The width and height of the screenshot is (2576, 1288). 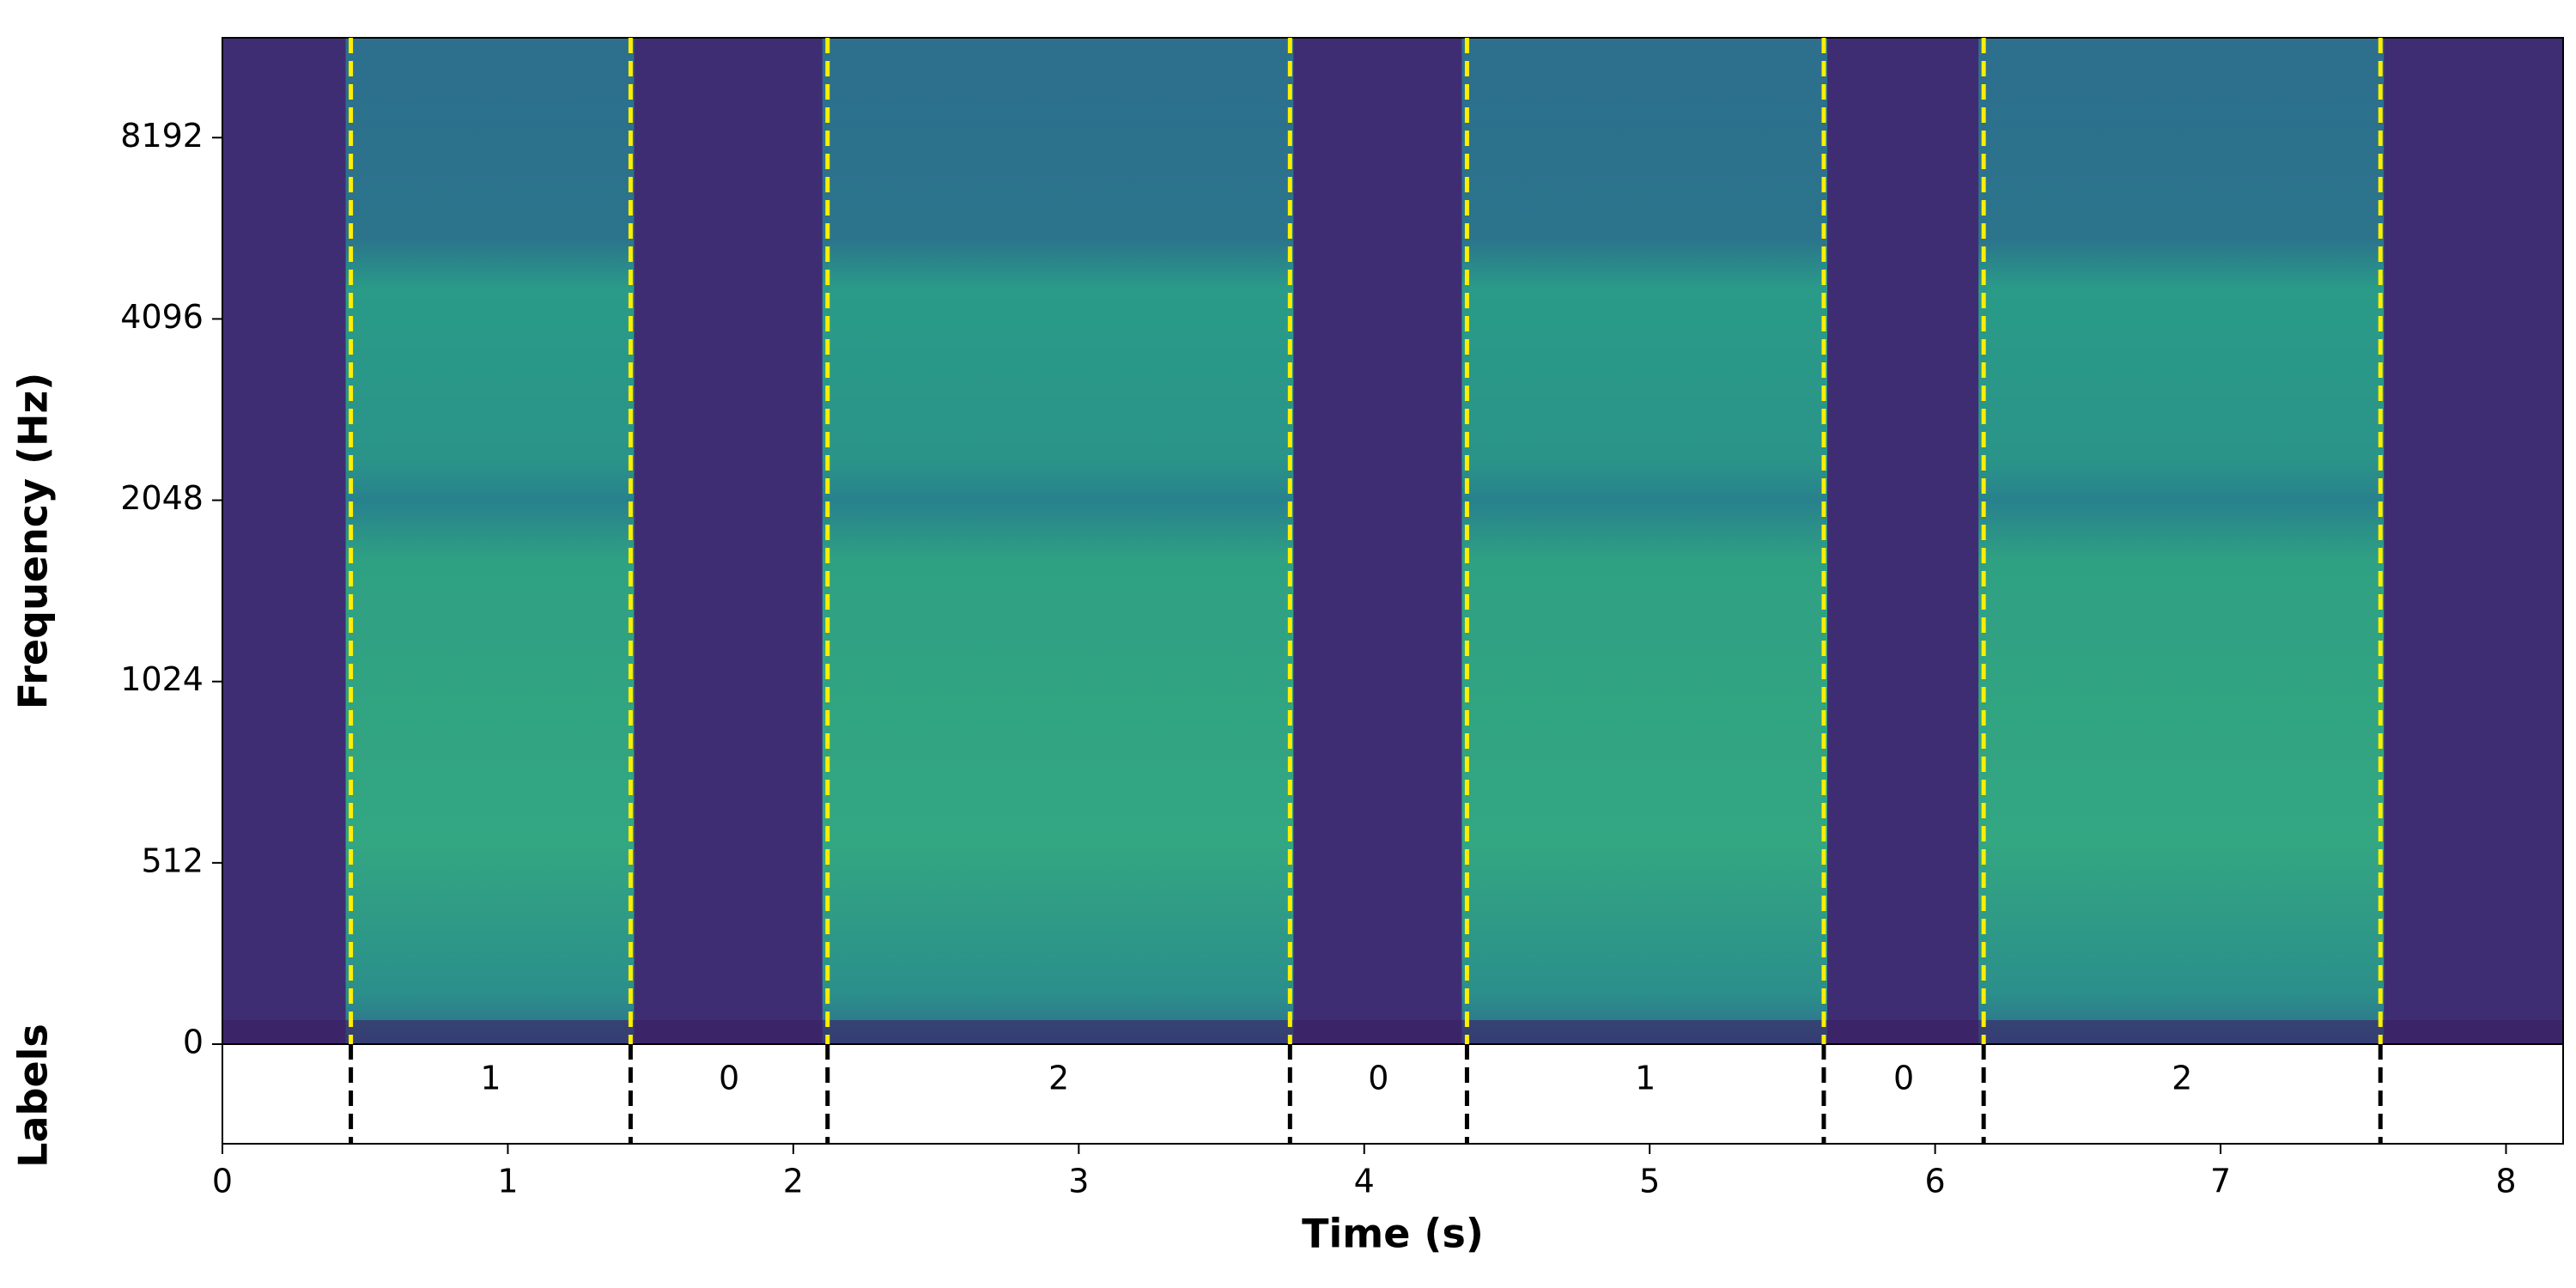 What do you see at coordinates (1364, 1181) in the screenshot?
I see `x-tick-label: 4` at bounding box center [1364, 1181].